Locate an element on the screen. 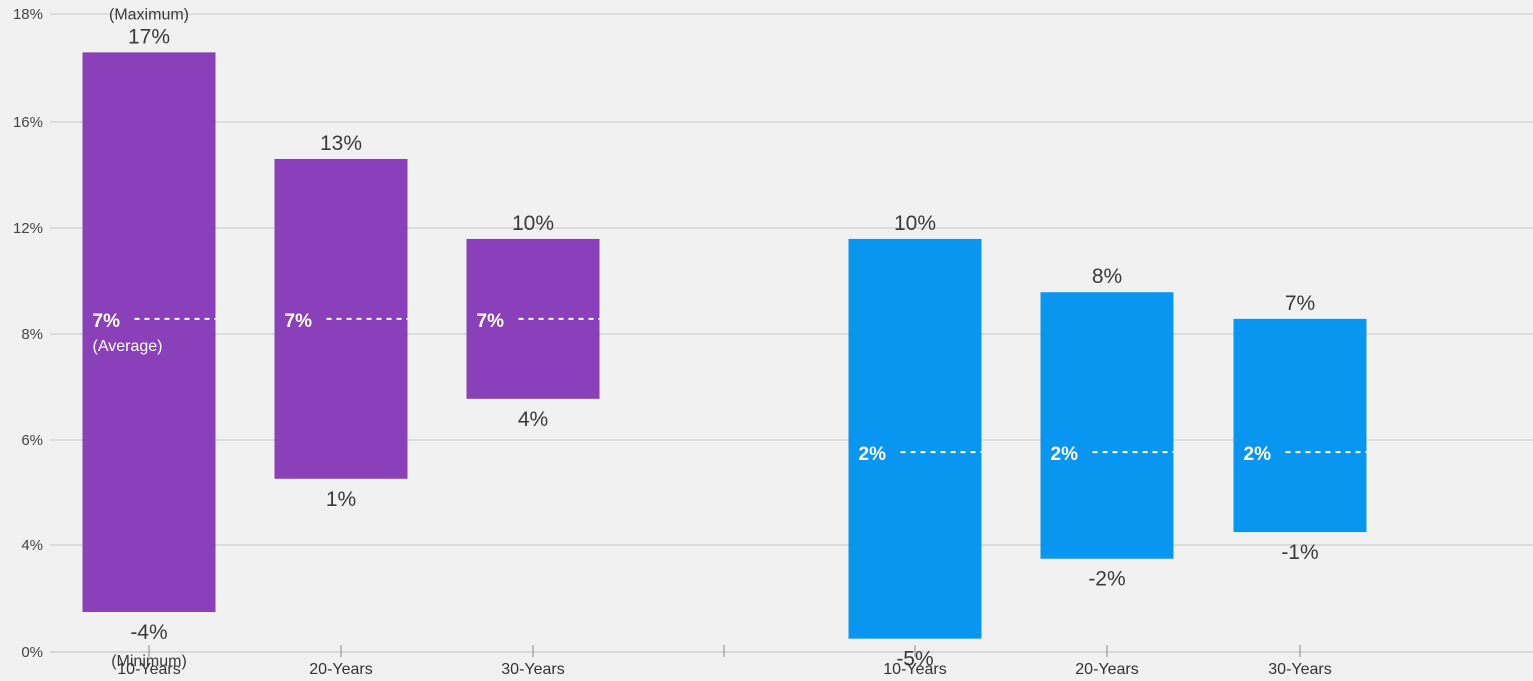  max-note: (Maximum) is located at coordinates (149, 14).